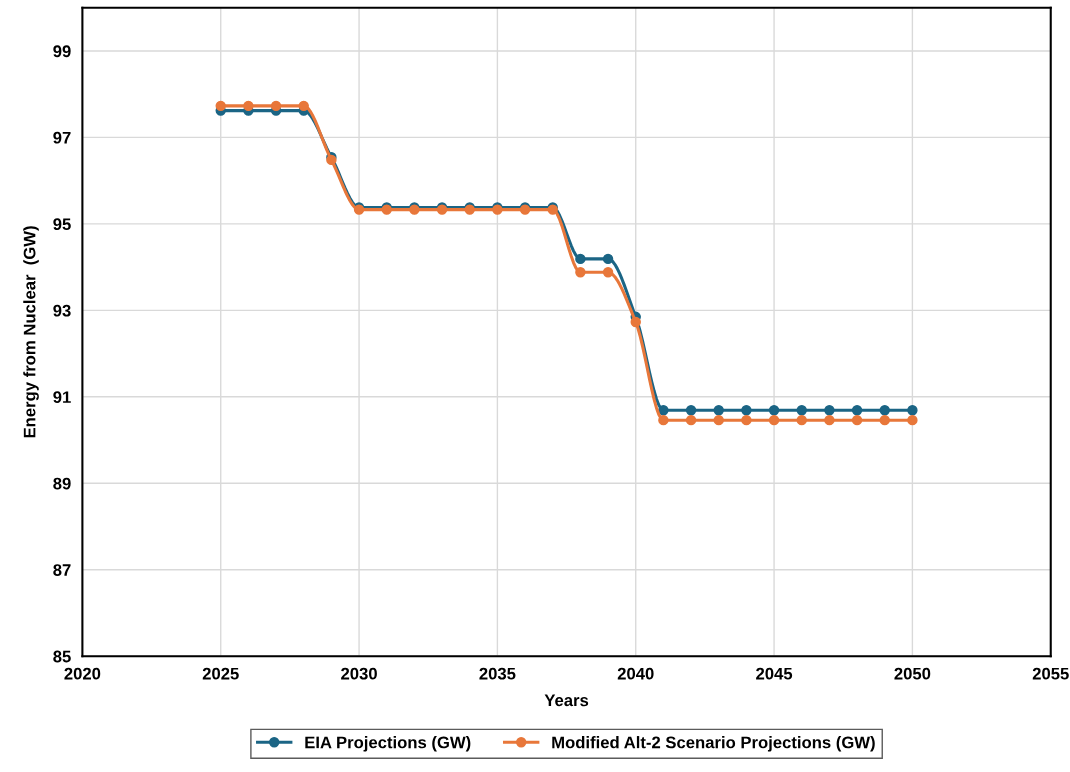 Image resolution: width=1070 pixels, height=772 pixels. Describe the element at coordinates (62, 656) in the screenshot. I see `y-tick-label: 85` at that location.